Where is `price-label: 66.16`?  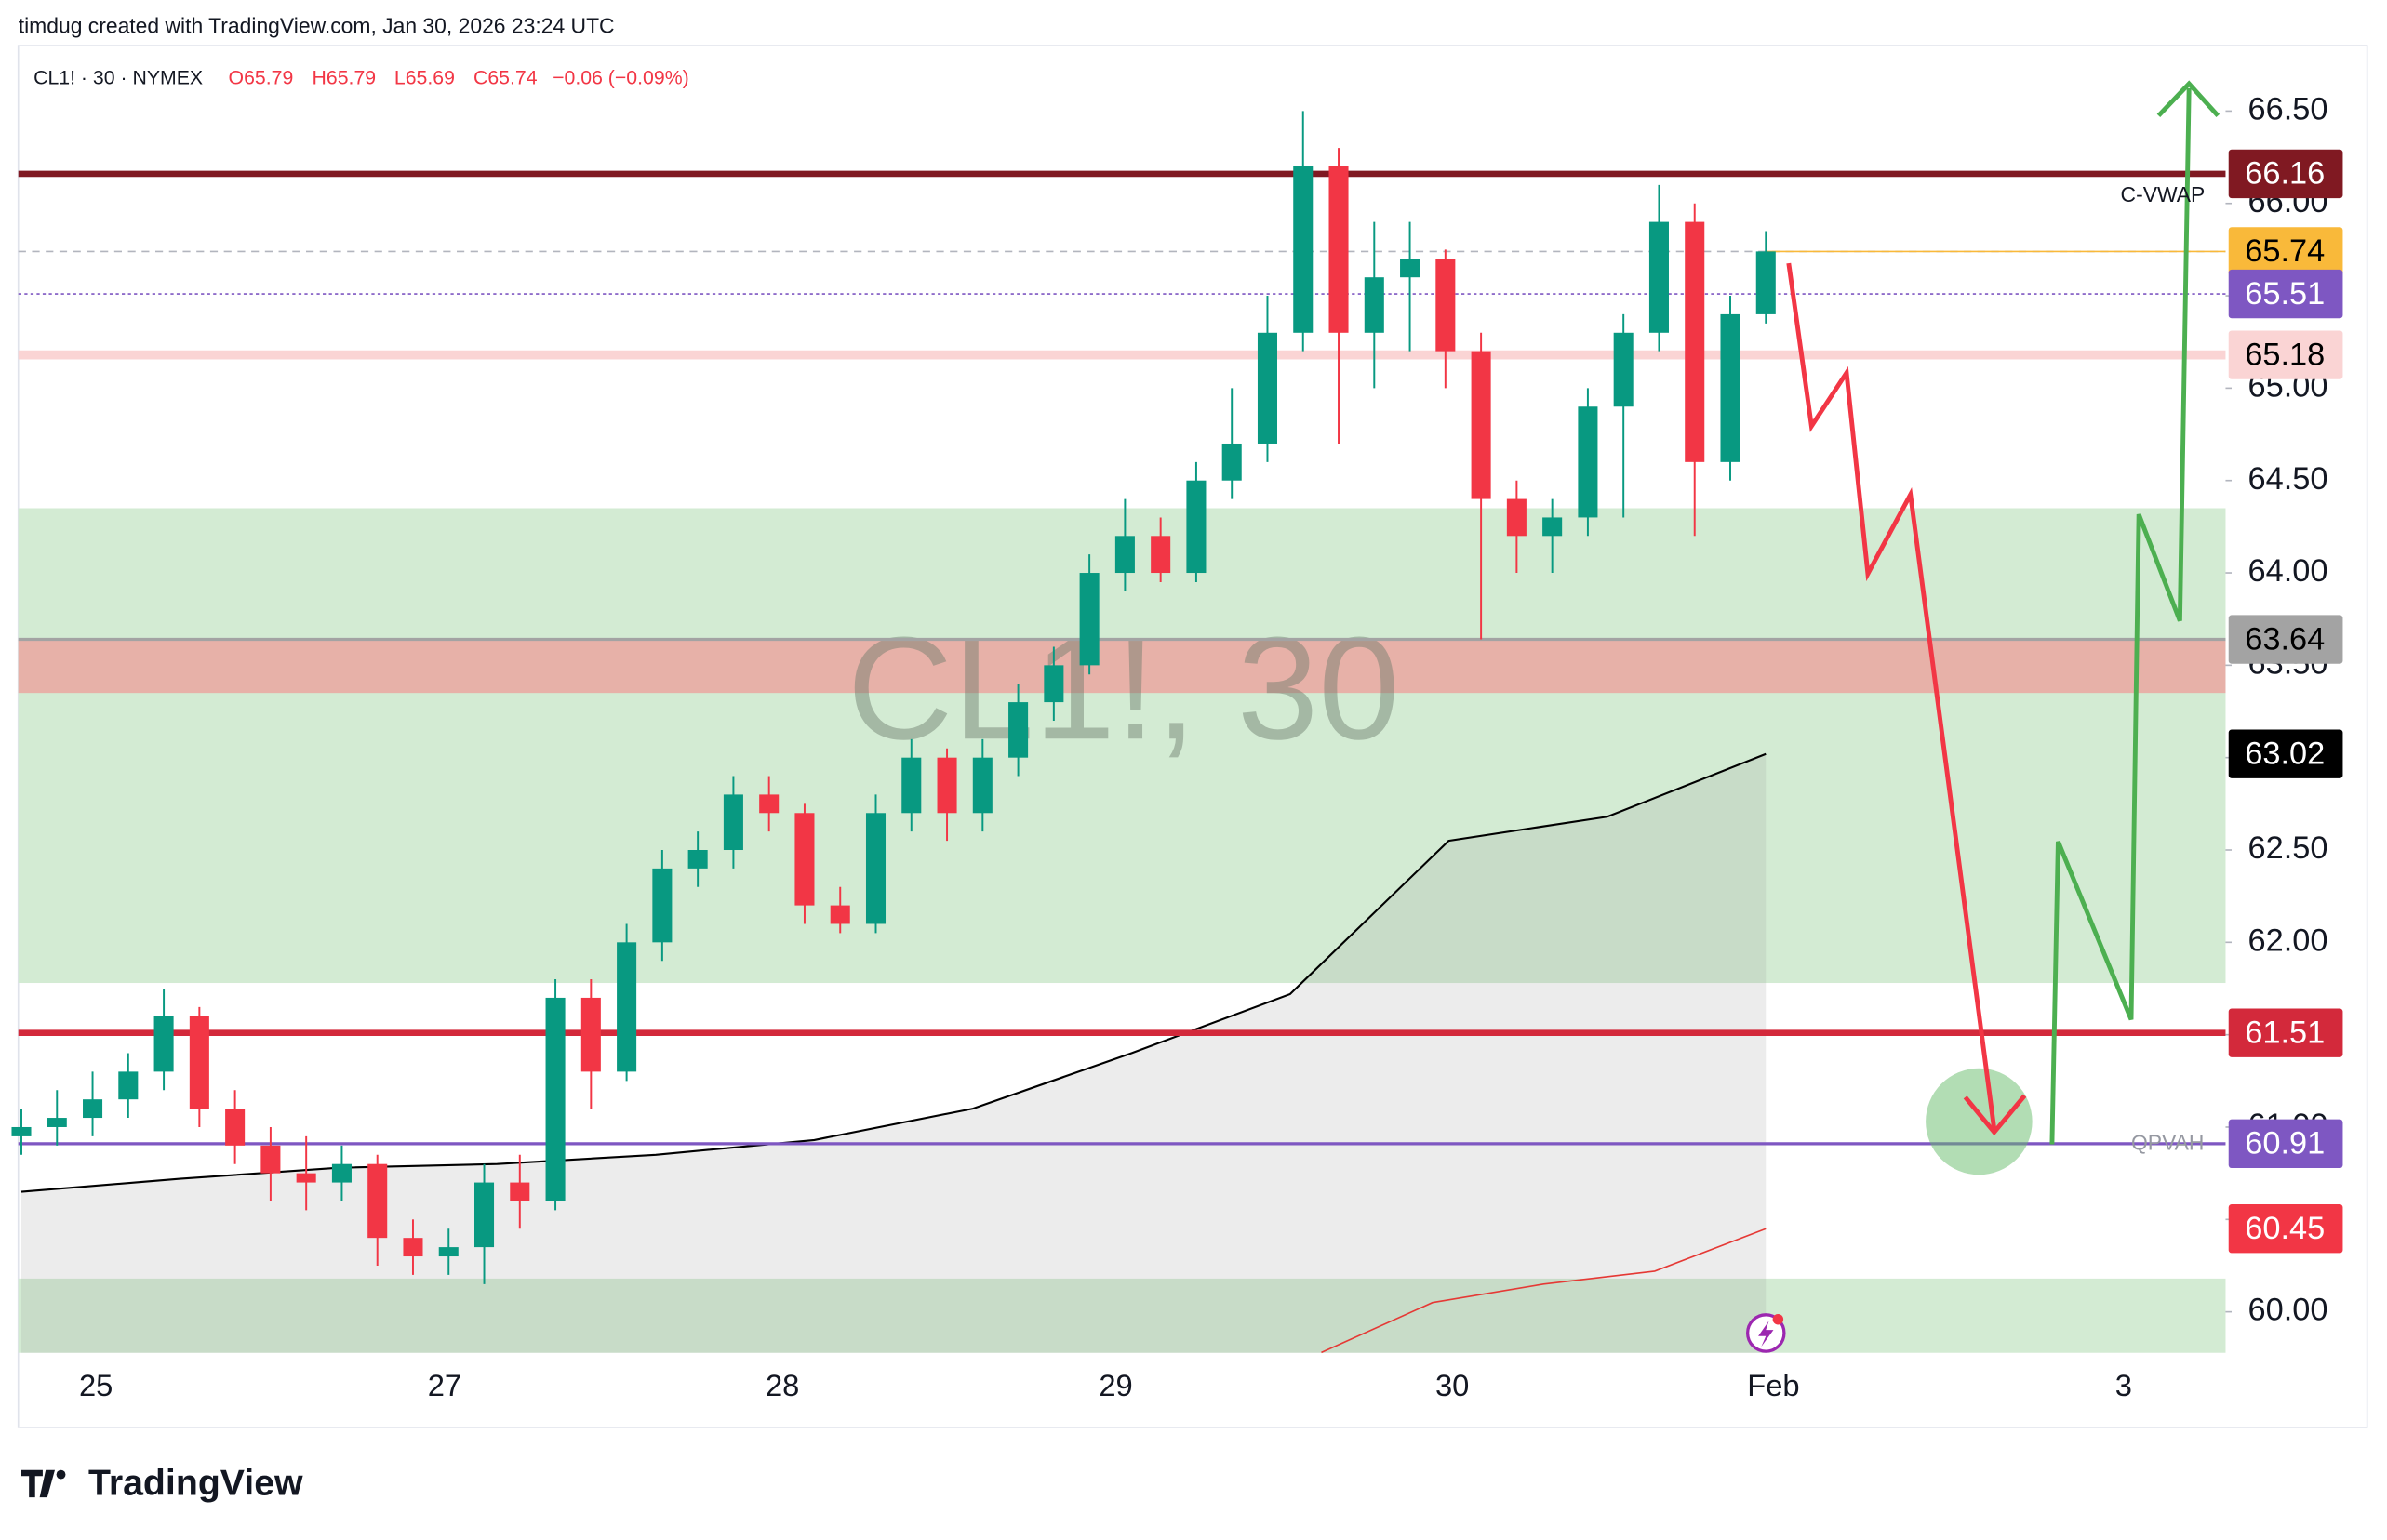 price-label: 66.16 is located at coordinates (2285, 174).